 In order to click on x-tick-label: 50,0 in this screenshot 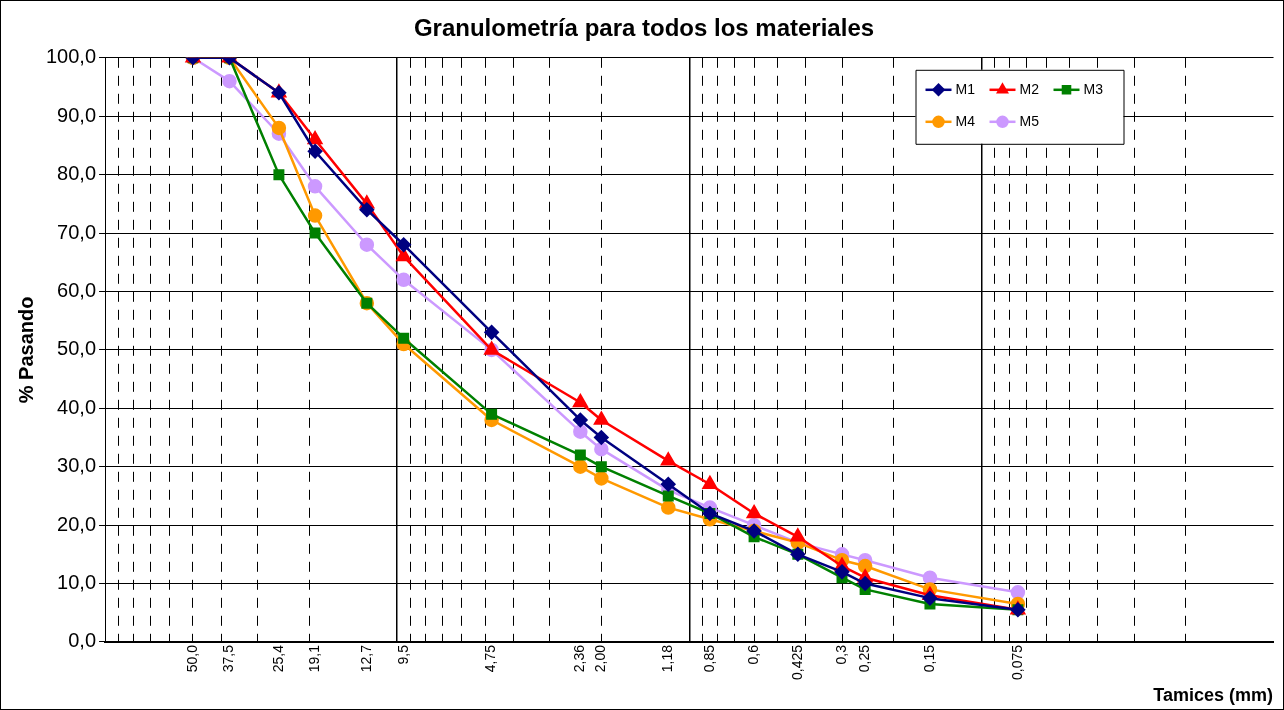, I will do `click(191, 658)`.